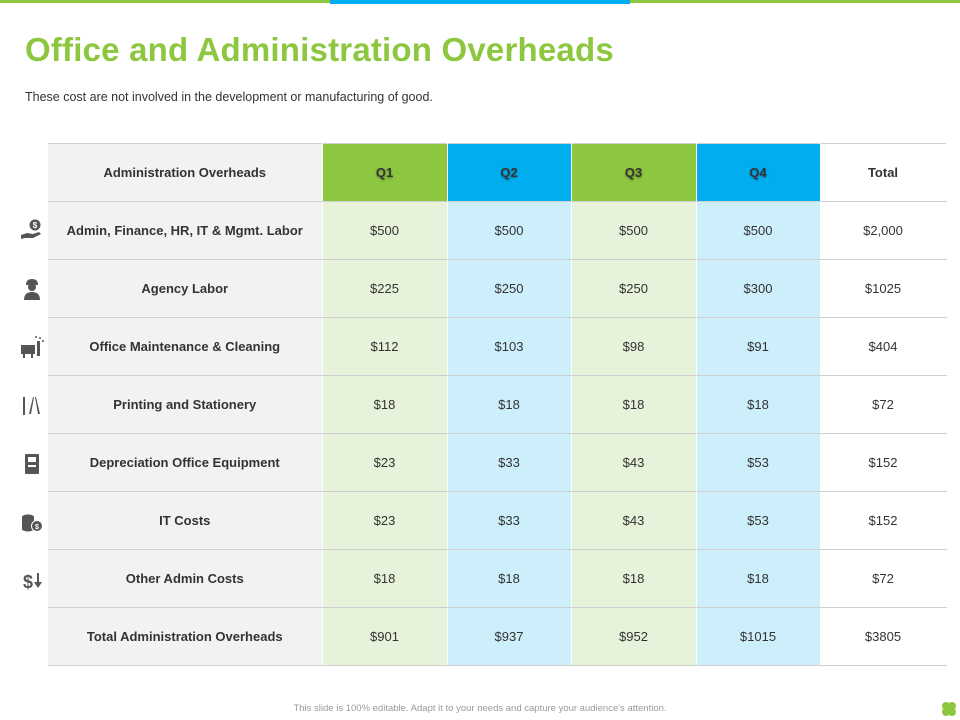  I want to click on total-q1: $901, so click(385, 636).